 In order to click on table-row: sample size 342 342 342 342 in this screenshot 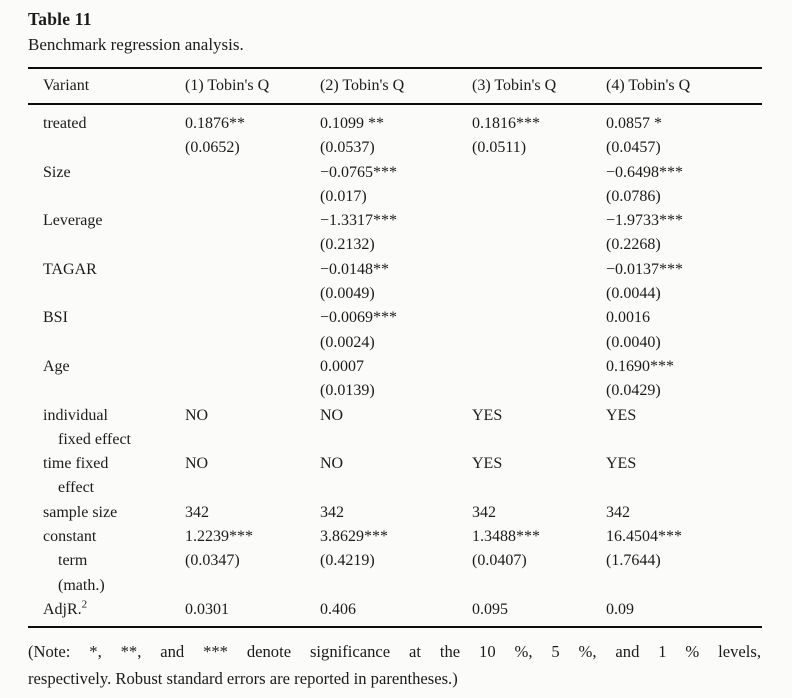, I will do `click(395, 513)`.